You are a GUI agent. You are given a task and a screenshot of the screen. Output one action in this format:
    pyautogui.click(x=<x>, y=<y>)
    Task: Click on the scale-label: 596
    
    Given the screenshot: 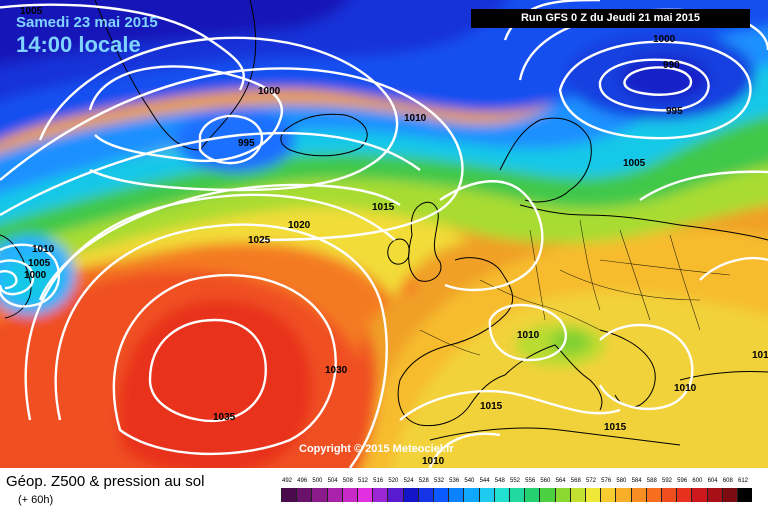 What is the action you would take?
    pyautogui.click(x=682, y=481)
    